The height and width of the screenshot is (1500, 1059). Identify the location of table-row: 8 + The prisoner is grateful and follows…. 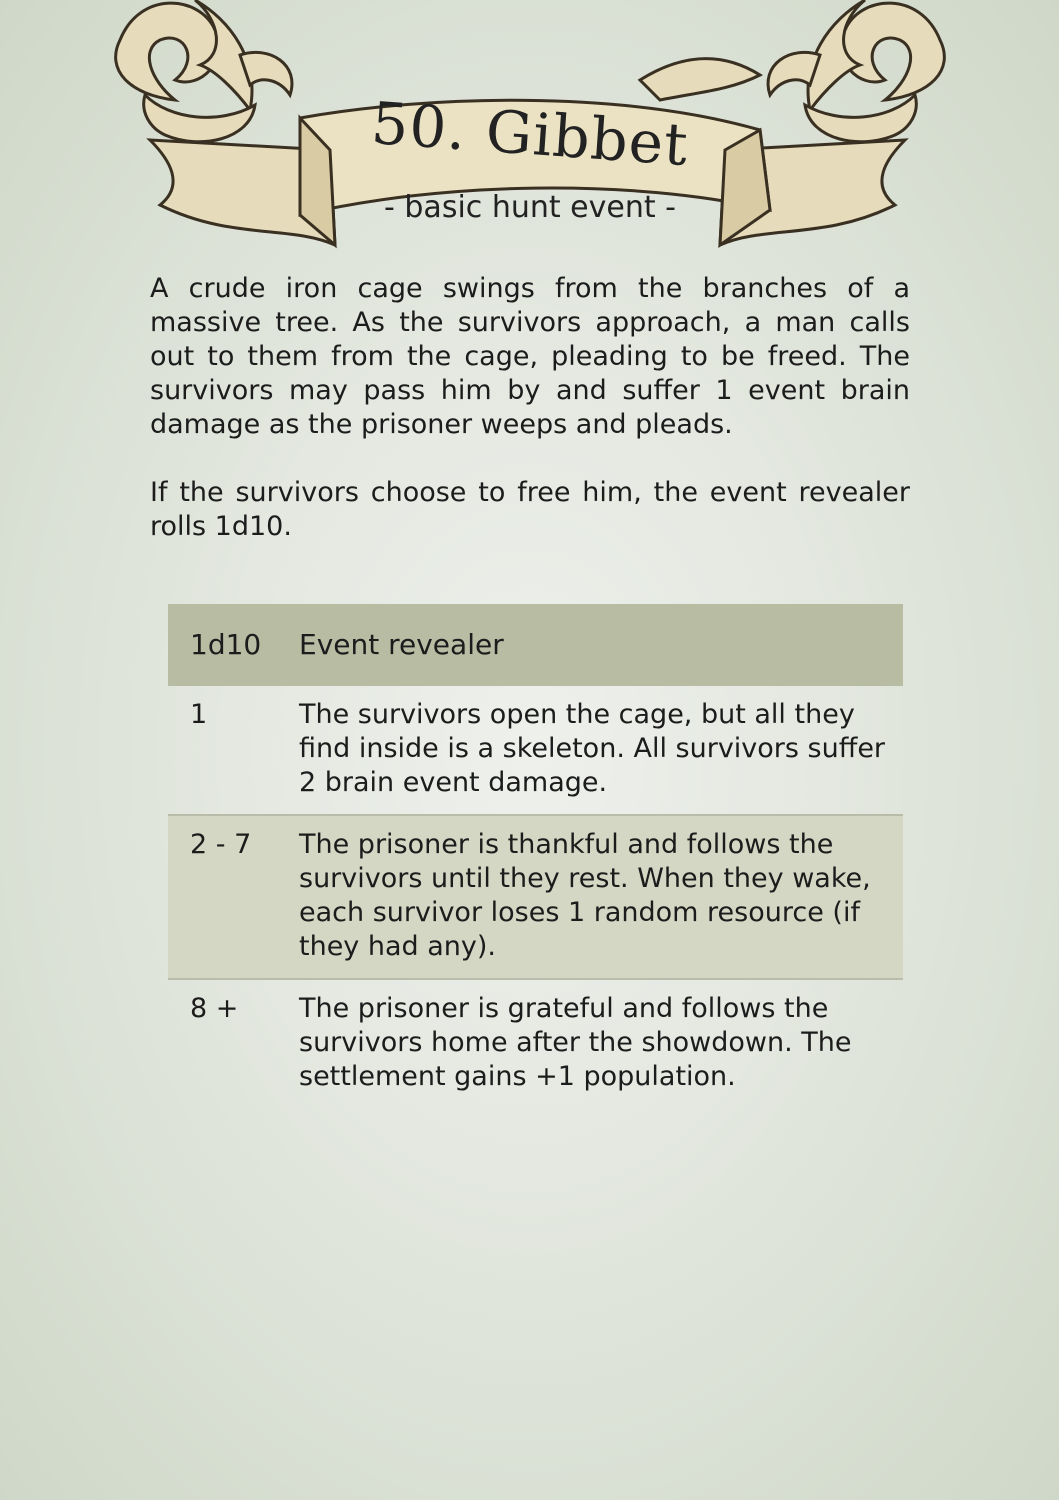
(535, 1044).